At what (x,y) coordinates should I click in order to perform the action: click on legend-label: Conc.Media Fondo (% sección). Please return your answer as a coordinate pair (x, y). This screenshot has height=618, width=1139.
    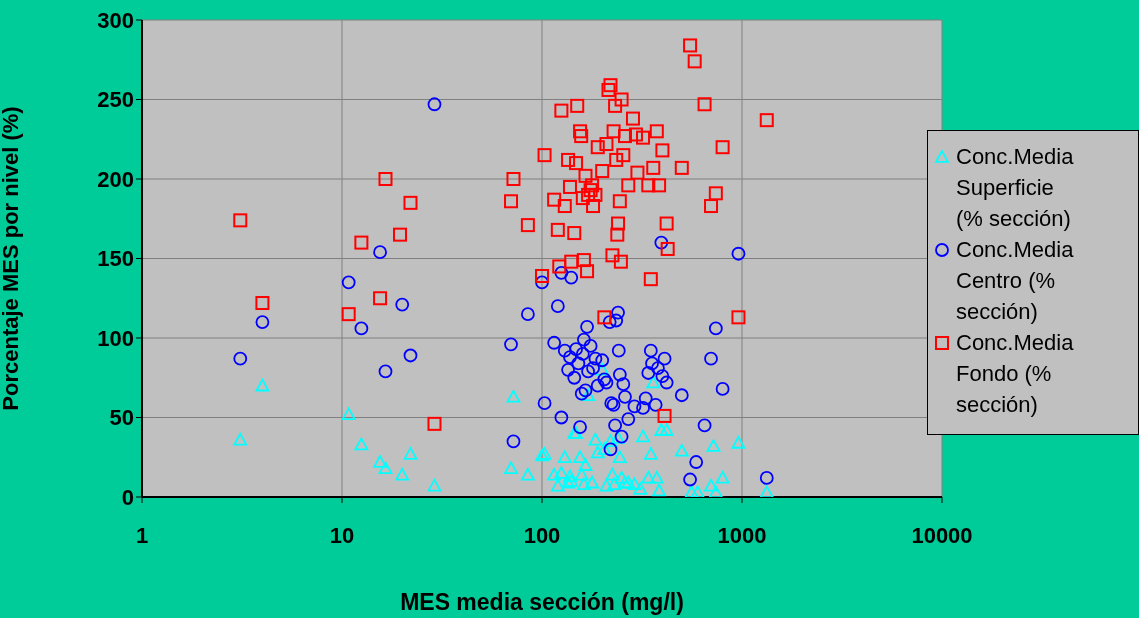
    Looking at the image, I should click on (1015, 374).